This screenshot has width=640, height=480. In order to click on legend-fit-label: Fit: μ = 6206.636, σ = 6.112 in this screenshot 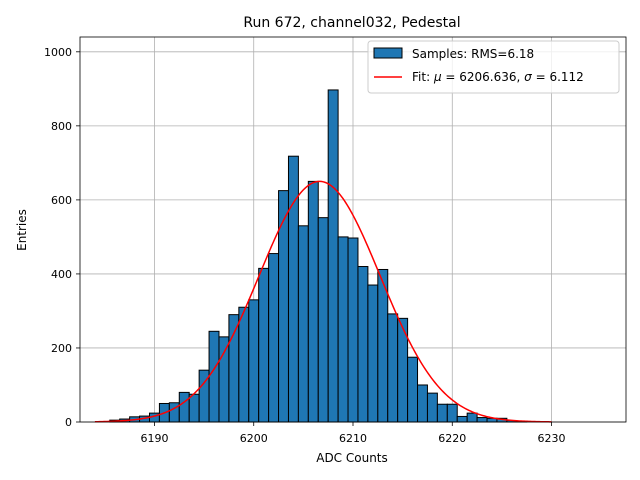, I will do `click(498, 77)`.